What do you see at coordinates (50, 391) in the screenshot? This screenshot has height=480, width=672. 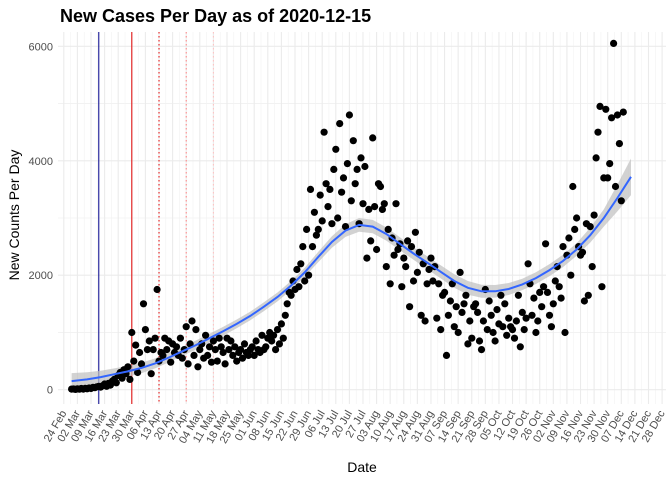 I see `y-tick-label: 0` at bounding box center [50, 391].